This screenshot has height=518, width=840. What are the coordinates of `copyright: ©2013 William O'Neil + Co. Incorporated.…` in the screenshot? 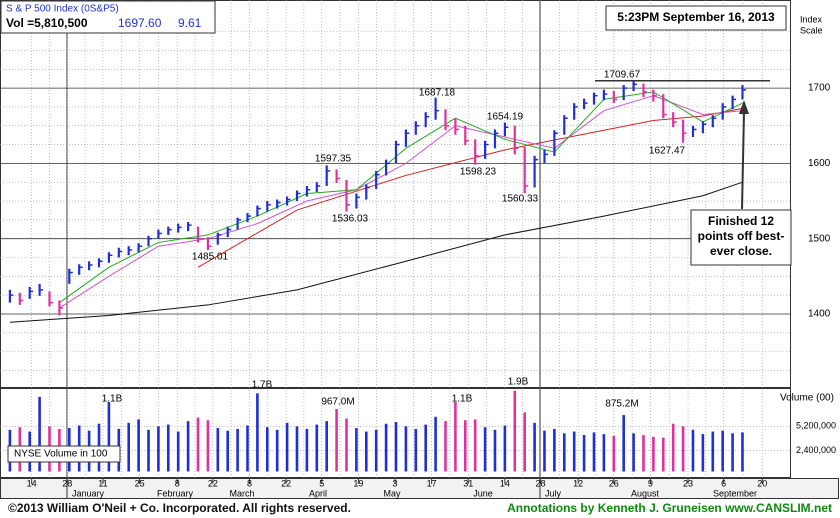 It's located at (179, 508).